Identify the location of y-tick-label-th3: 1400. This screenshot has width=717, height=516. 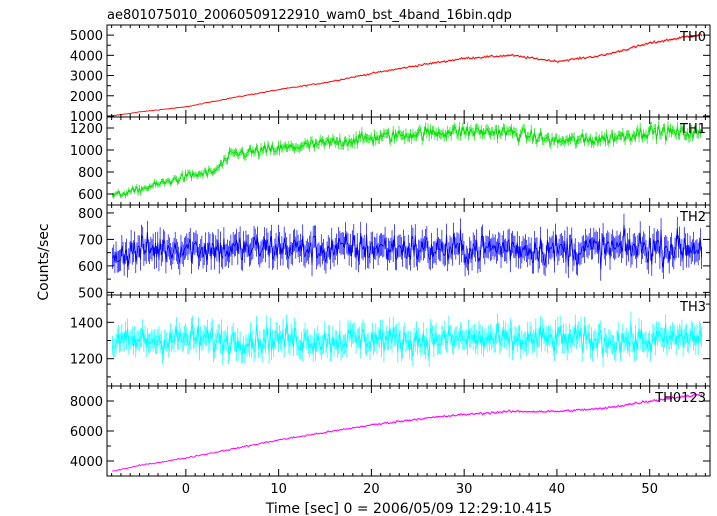
(86, 323).